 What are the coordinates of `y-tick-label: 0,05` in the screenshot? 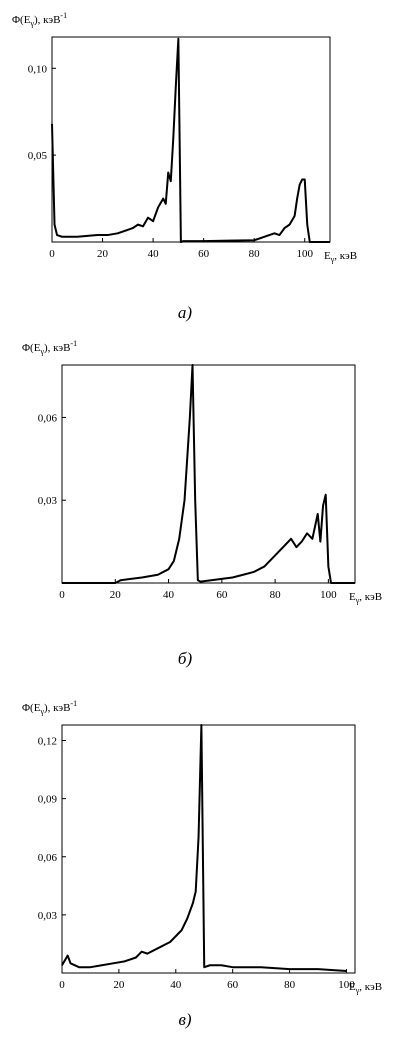 It's located at (38, 156).